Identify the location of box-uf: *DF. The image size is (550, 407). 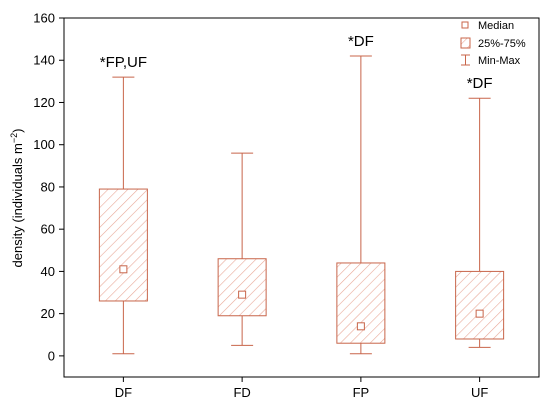
(480, 211).